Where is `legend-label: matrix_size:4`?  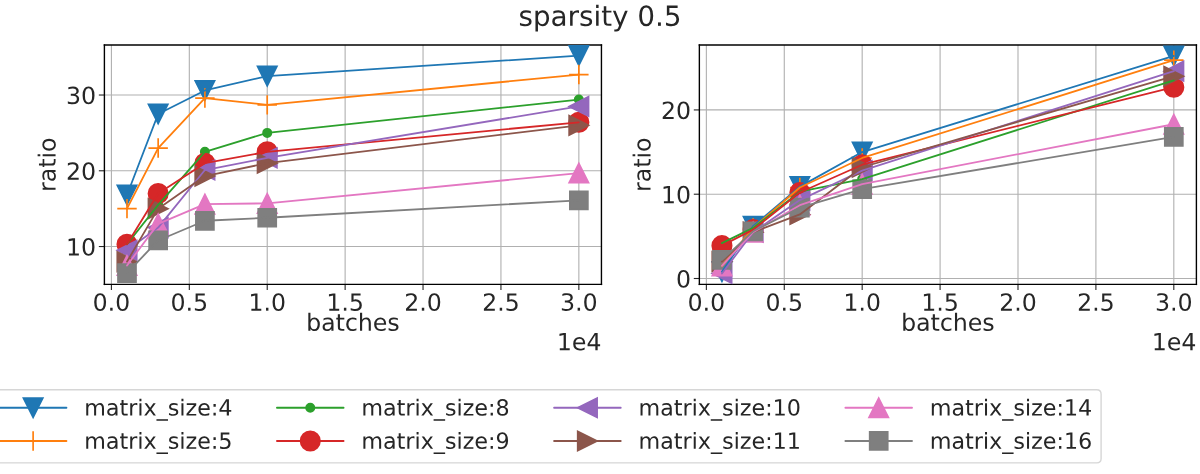
legend-label: matrix_size:4 is located at coordinates (159, 409).